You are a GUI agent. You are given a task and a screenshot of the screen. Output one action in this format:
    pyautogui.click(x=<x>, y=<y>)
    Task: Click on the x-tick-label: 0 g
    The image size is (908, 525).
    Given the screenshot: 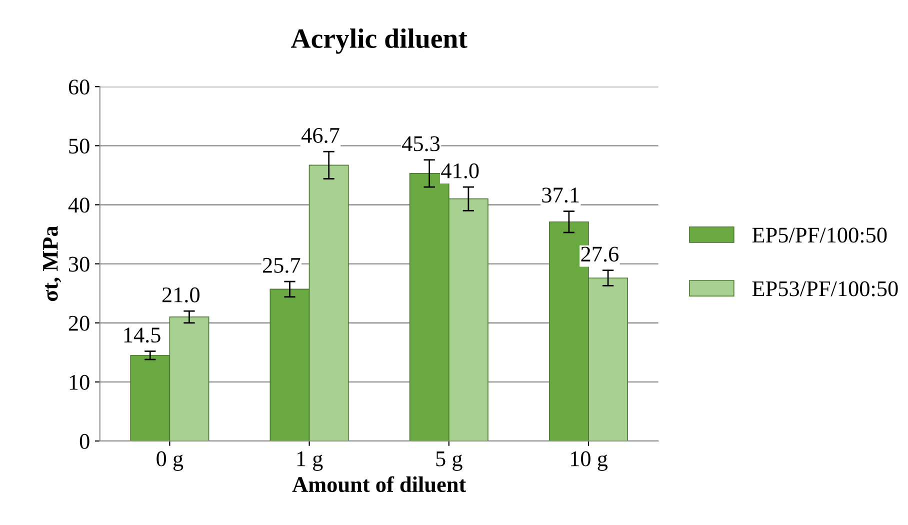 What is the action you would take?
    pyautogui.click(x=170, y=461)
    